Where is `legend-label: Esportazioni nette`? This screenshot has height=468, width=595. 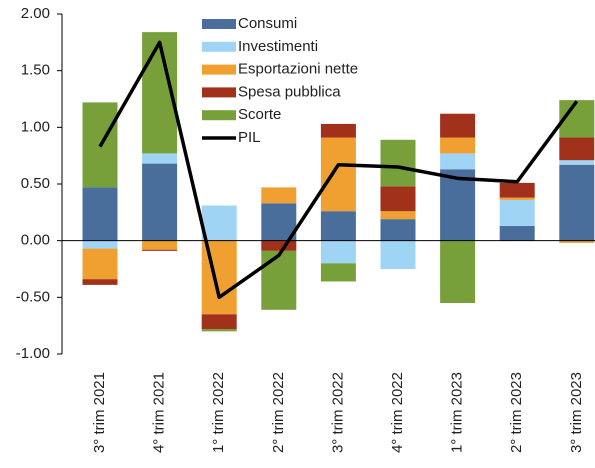 legend-label: Esportazioni nette is located at coordinates (298, 69).